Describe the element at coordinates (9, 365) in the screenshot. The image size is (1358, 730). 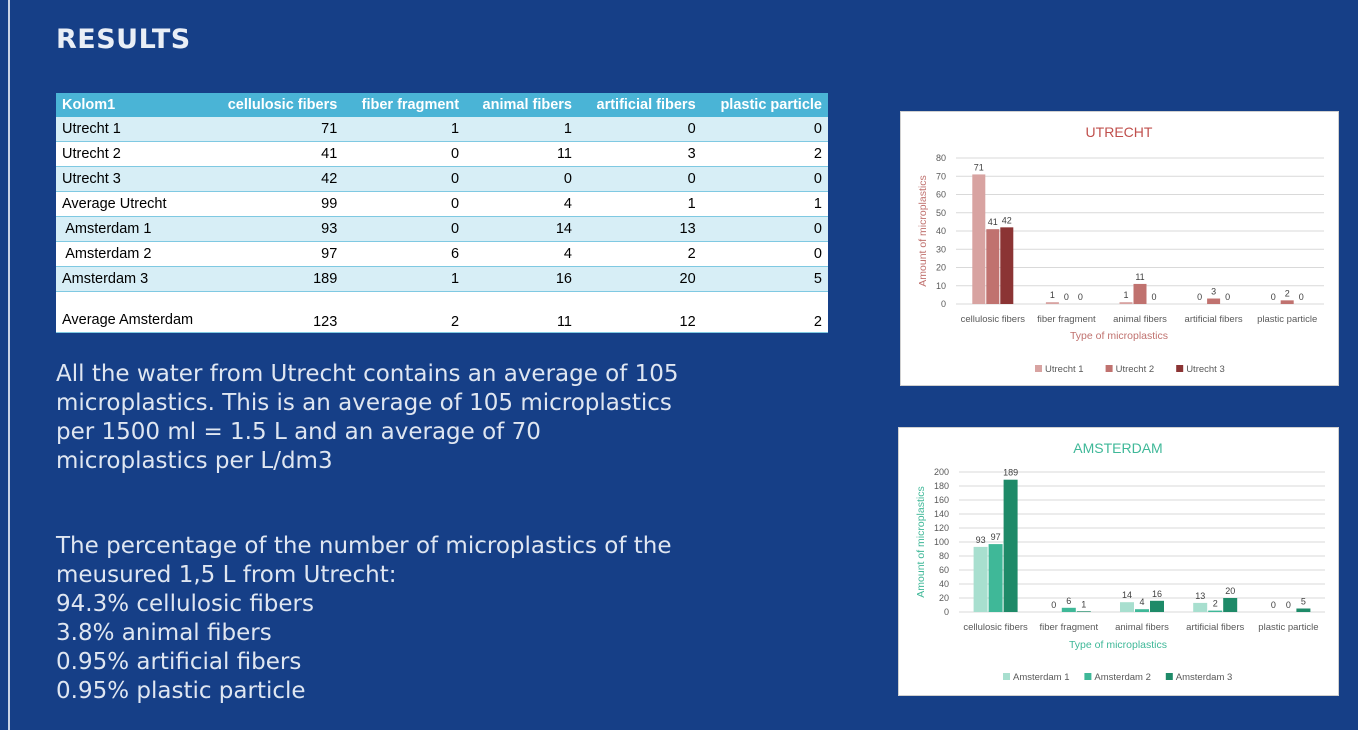
I see `left-border-rule` at that location.